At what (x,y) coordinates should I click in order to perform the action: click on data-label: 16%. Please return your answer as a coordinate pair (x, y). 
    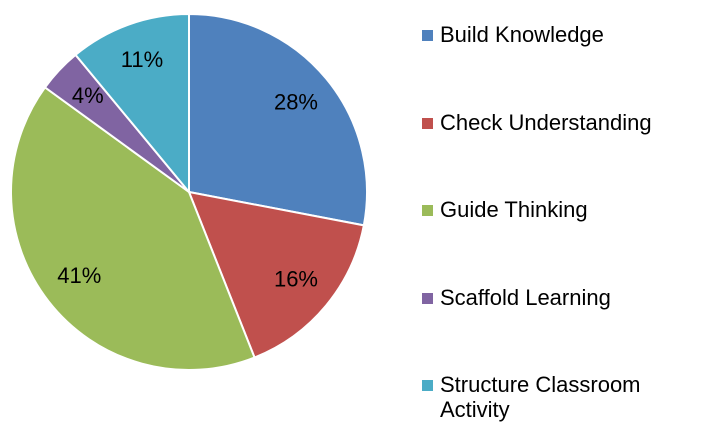
    Looking at the image, I should click on (296, 278).